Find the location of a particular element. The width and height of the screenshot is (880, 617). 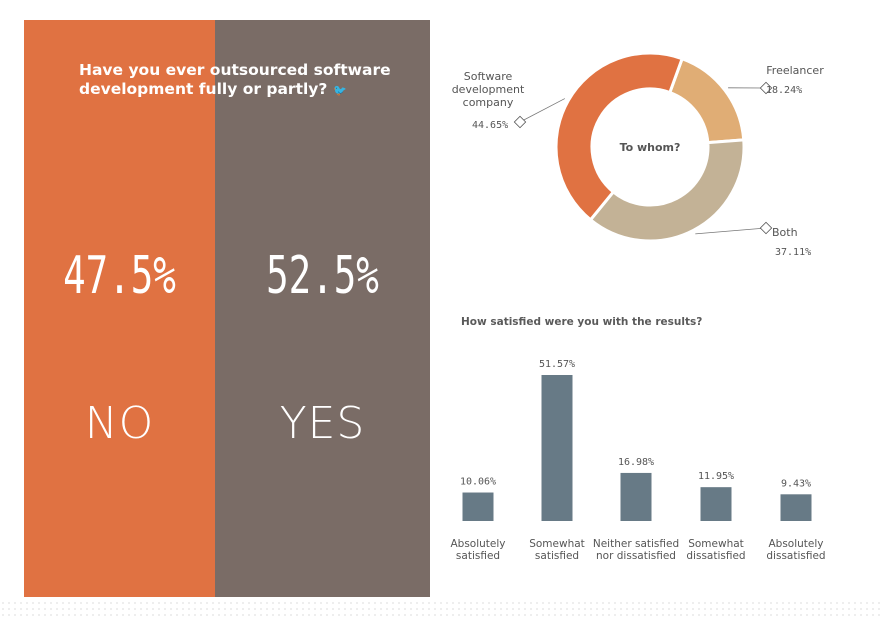

donut-label-0: Freelancer is located at coordinates (795, 70).